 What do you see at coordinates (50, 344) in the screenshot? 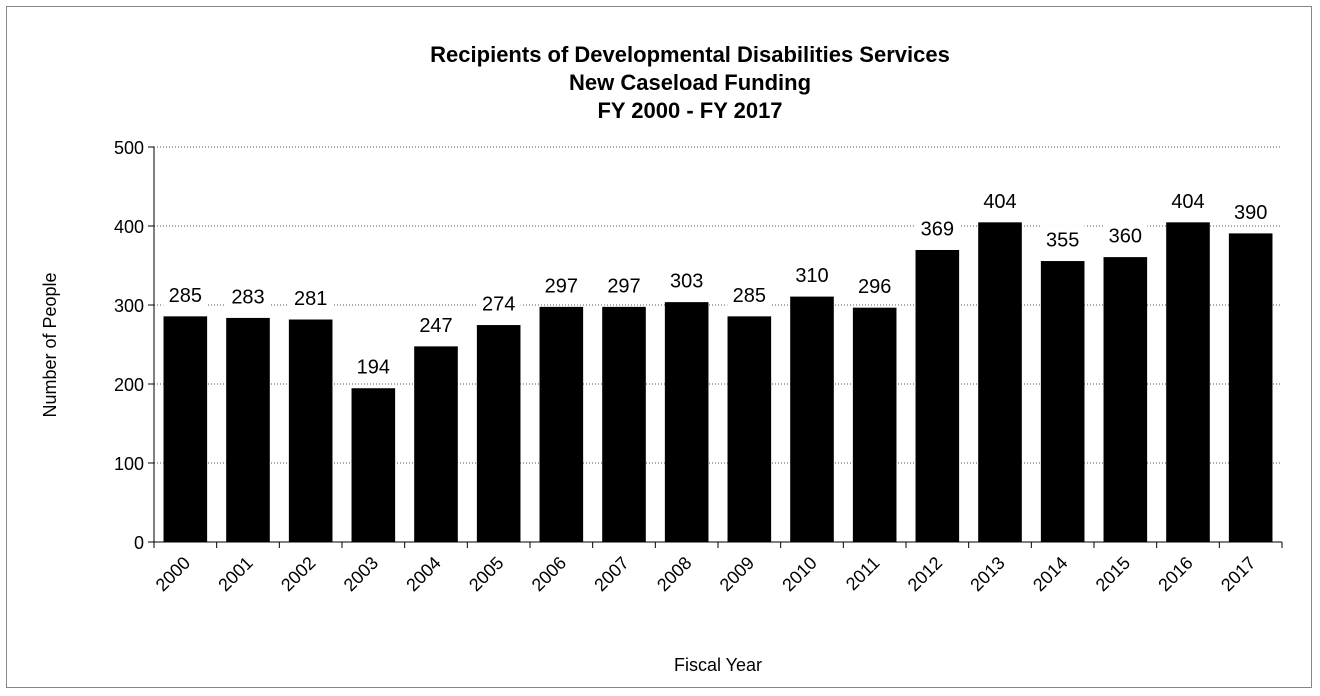
I see `y-axis-title: Number of People` at bounding box center [50, 344].